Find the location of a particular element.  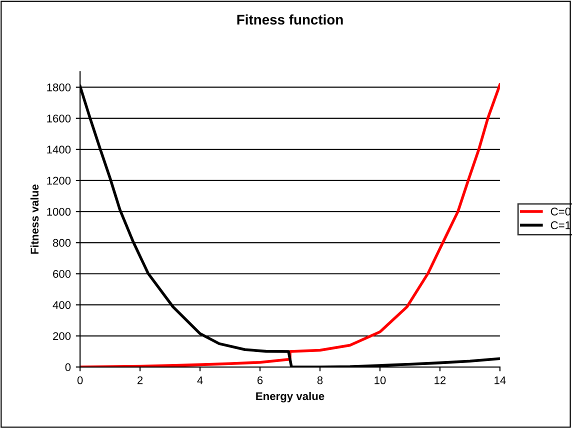

x-tick-label: 14 is located at coordinates (500, 380).